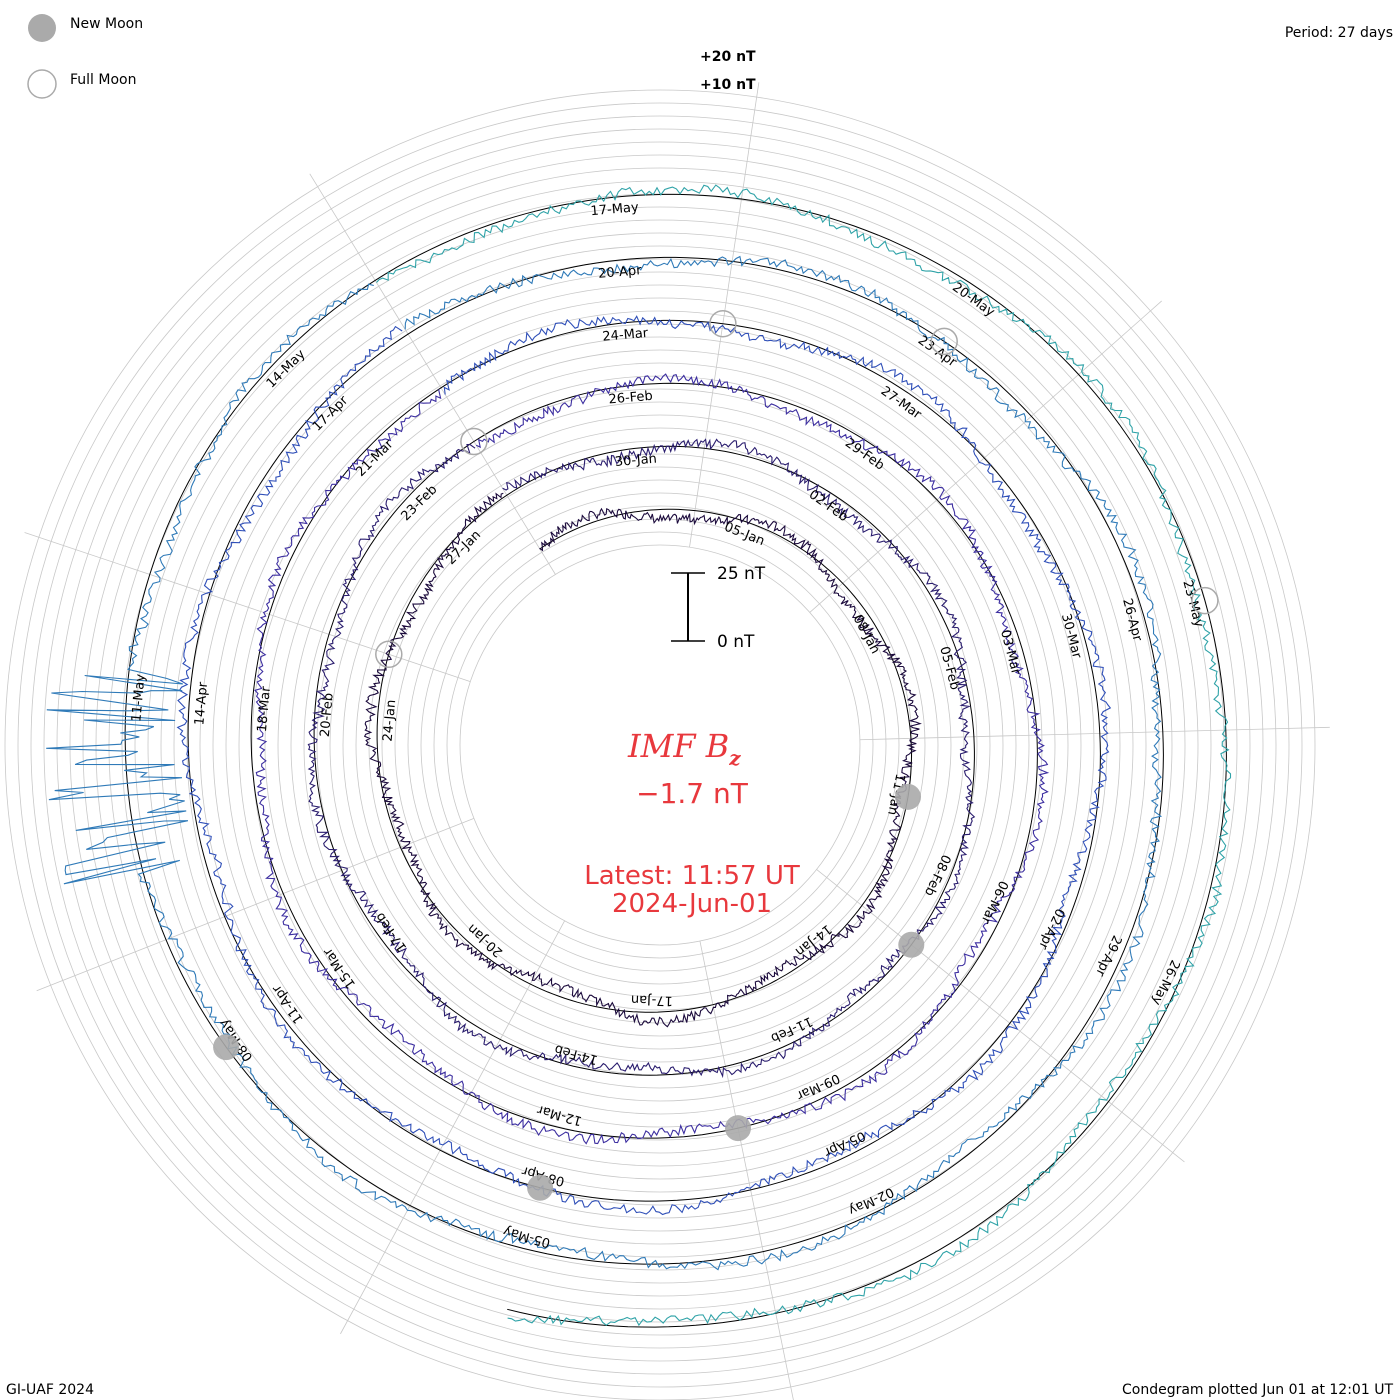 The height and width of the screenshot is (1400, 1400). What do you see at coordinates (1339, 33) in the screenshot?
I see `period-label: Period: 27 days` at bounding box center [1339, 33].